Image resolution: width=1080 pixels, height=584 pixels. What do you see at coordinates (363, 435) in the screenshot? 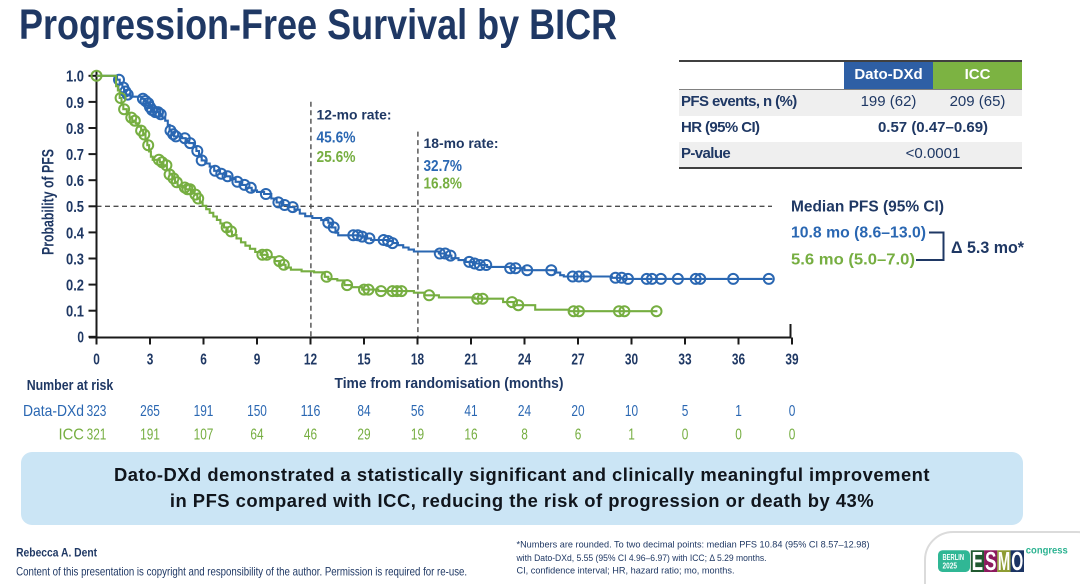
I see `svg-text: 29` at bounding box center [363, 435].